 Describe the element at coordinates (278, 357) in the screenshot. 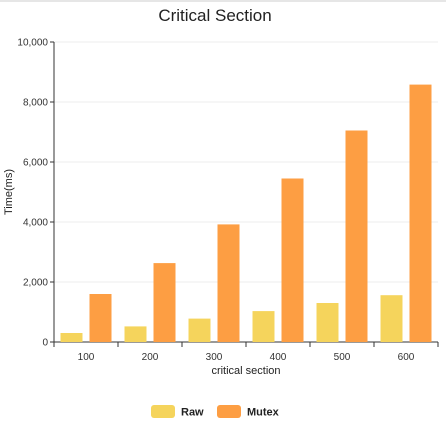

I see `x-tick-label: 400` at that location.